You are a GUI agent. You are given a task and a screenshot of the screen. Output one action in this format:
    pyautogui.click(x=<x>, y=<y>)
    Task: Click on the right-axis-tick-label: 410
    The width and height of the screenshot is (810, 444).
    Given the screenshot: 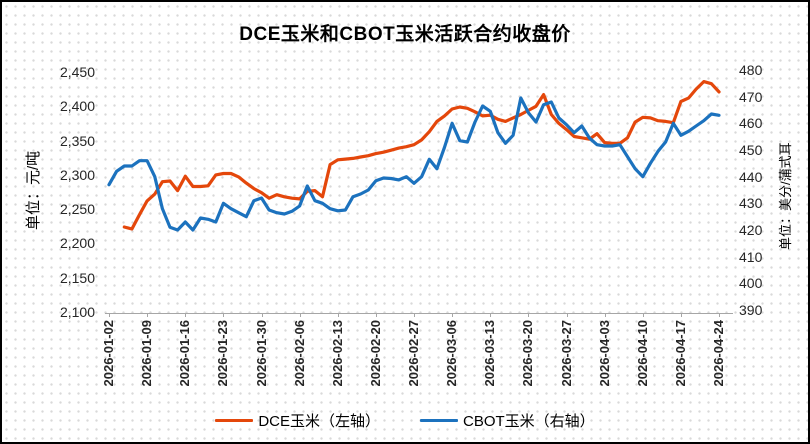 What is the action you would take?
    pyautogui.click(x=751, y=256)
    